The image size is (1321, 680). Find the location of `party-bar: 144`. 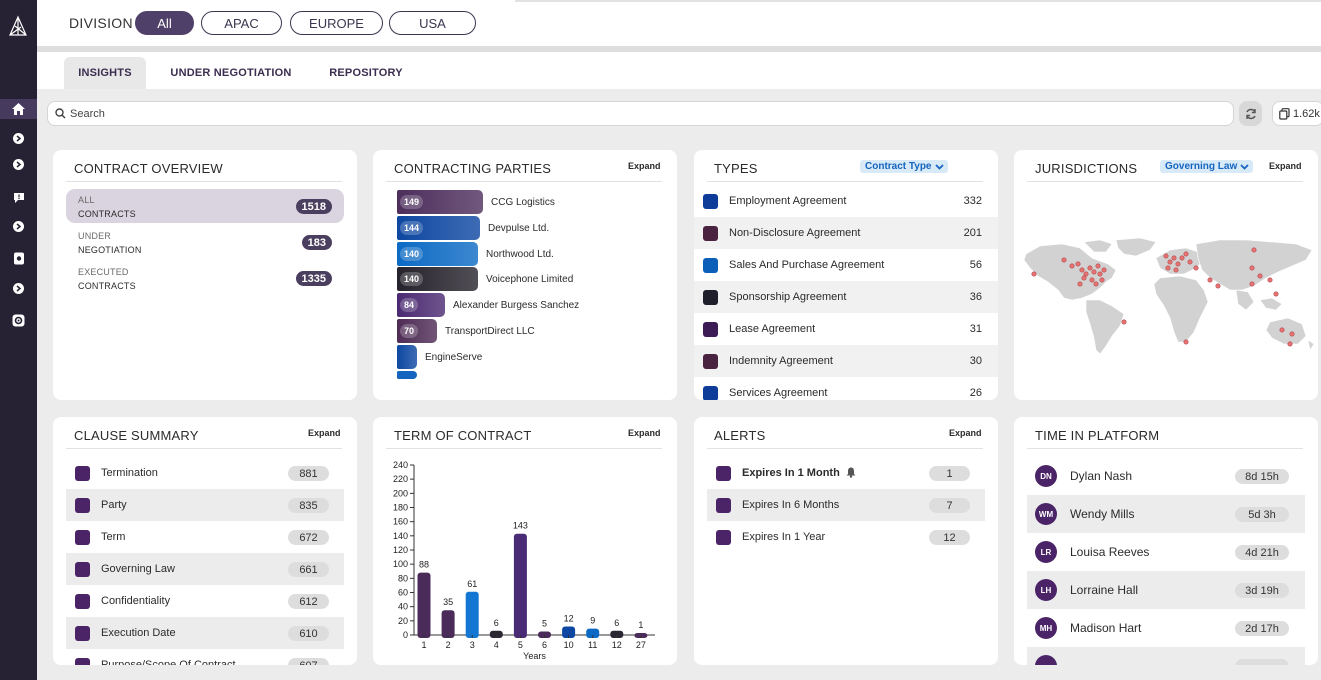

party-bar: 144 is located at coordinates (438, 227).